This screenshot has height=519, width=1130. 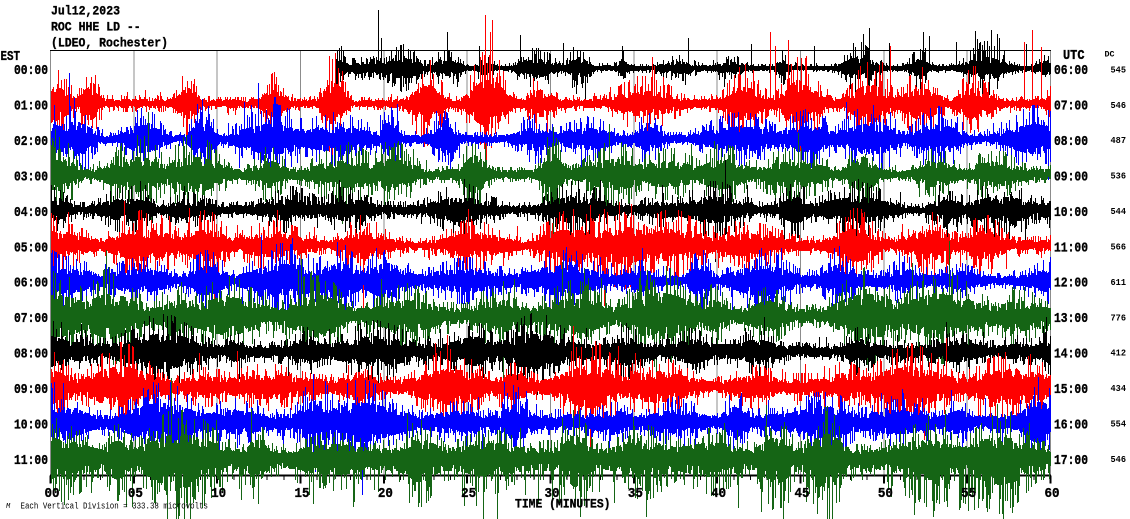 What do you see at coordinates (1119, 141) in the screenshot?
I see `svg-text: 487` at bounding box center [1119, 141].